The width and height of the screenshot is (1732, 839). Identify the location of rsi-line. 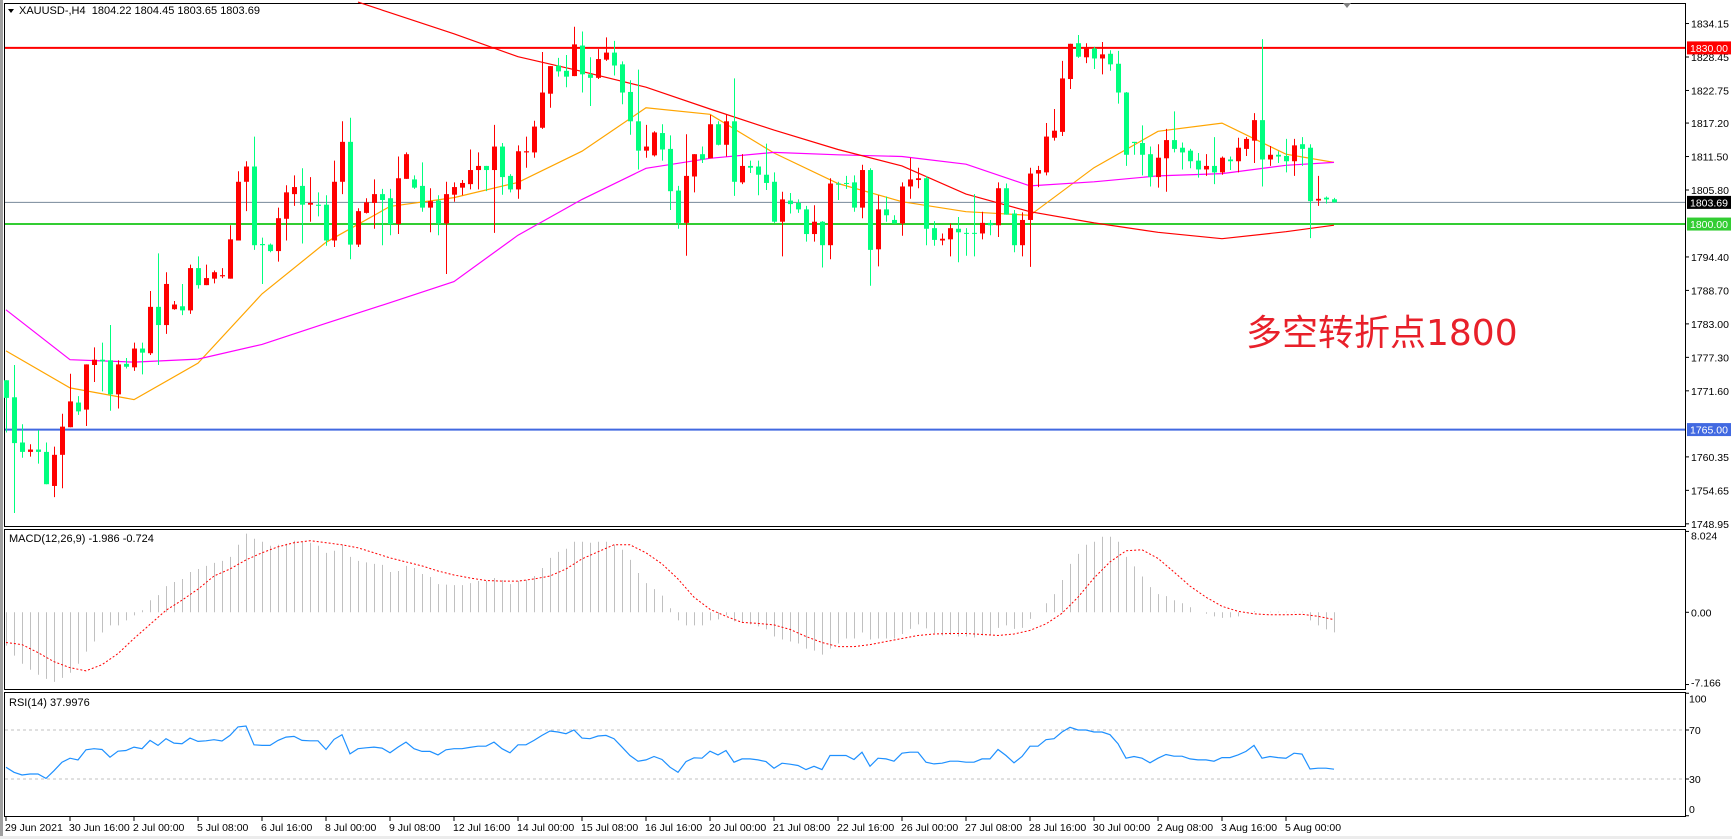
(670, 752).